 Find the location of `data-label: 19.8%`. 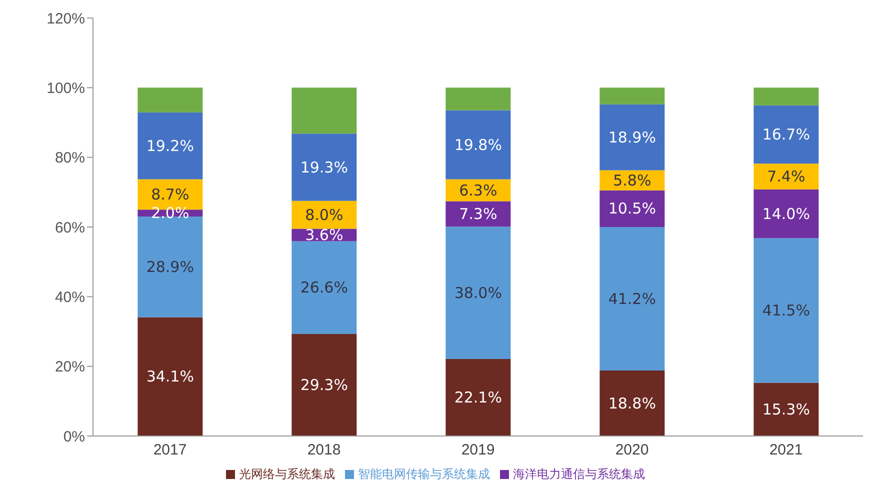

data-label: 19.8% is located at coordinates (478, 145).